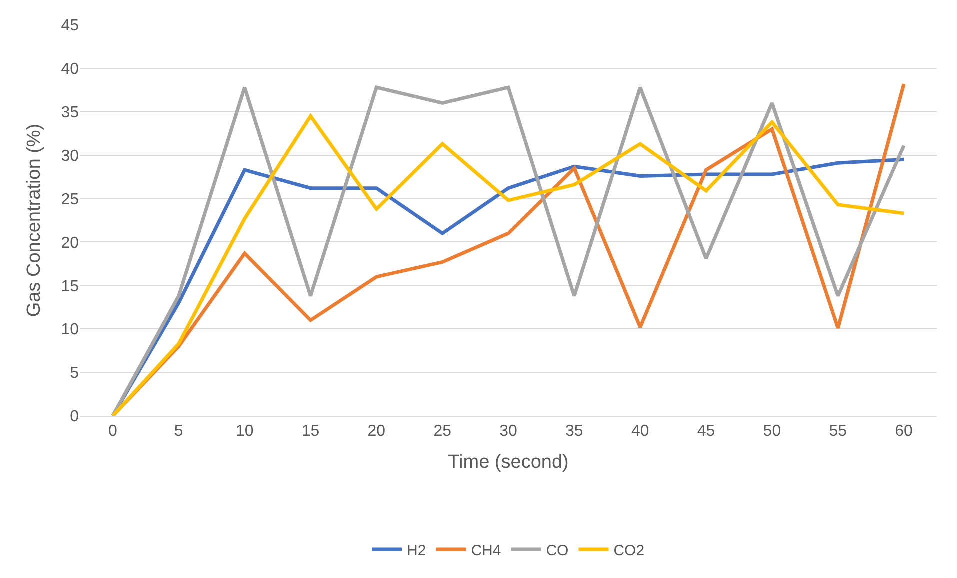 The height and width of the screenshot is (578, 957). I want to click on x-tick-label: 15, so click(311, 431).